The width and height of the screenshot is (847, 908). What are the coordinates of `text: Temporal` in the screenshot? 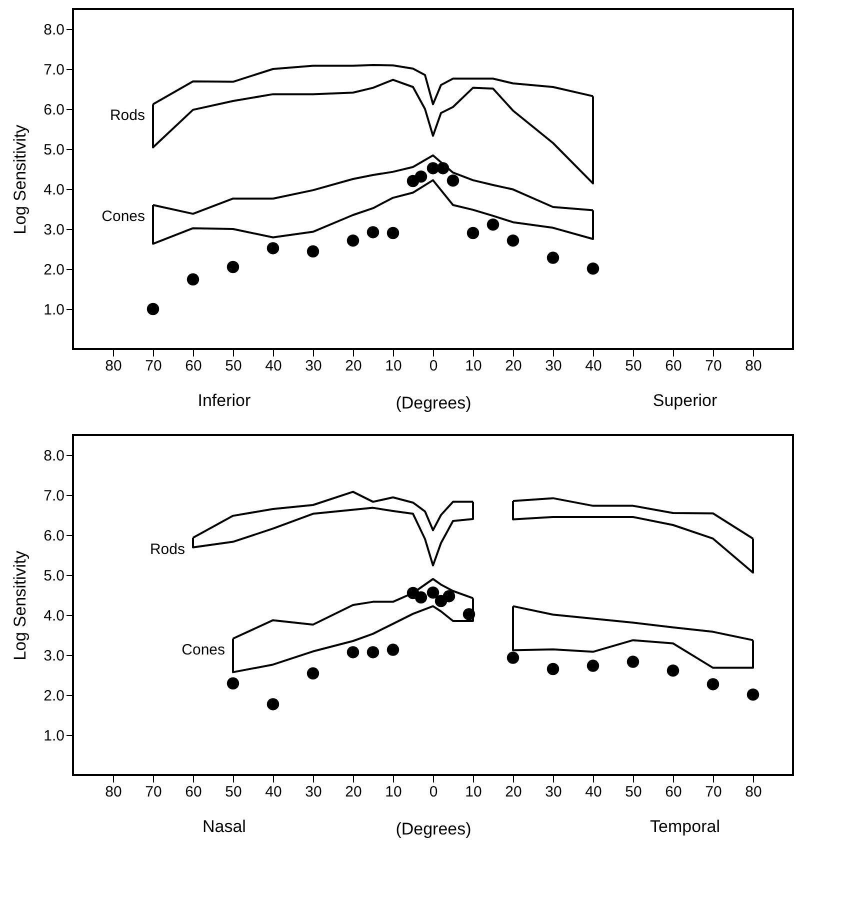 It's located at (685, 826).